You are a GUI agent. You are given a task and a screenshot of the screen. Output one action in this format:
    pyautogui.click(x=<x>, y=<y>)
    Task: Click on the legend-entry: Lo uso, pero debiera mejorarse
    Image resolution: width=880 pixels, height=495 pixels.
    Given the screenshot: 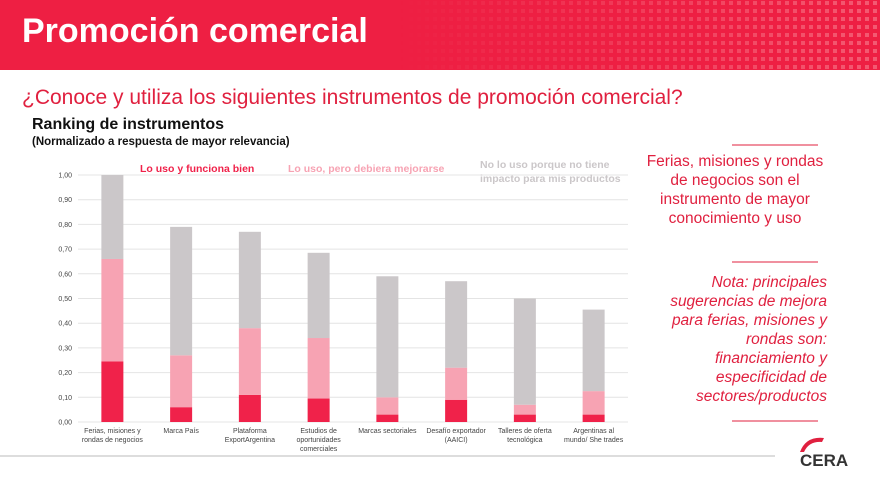 What is the action you would take?
    pyautogui.click(x=366, y=169)
    